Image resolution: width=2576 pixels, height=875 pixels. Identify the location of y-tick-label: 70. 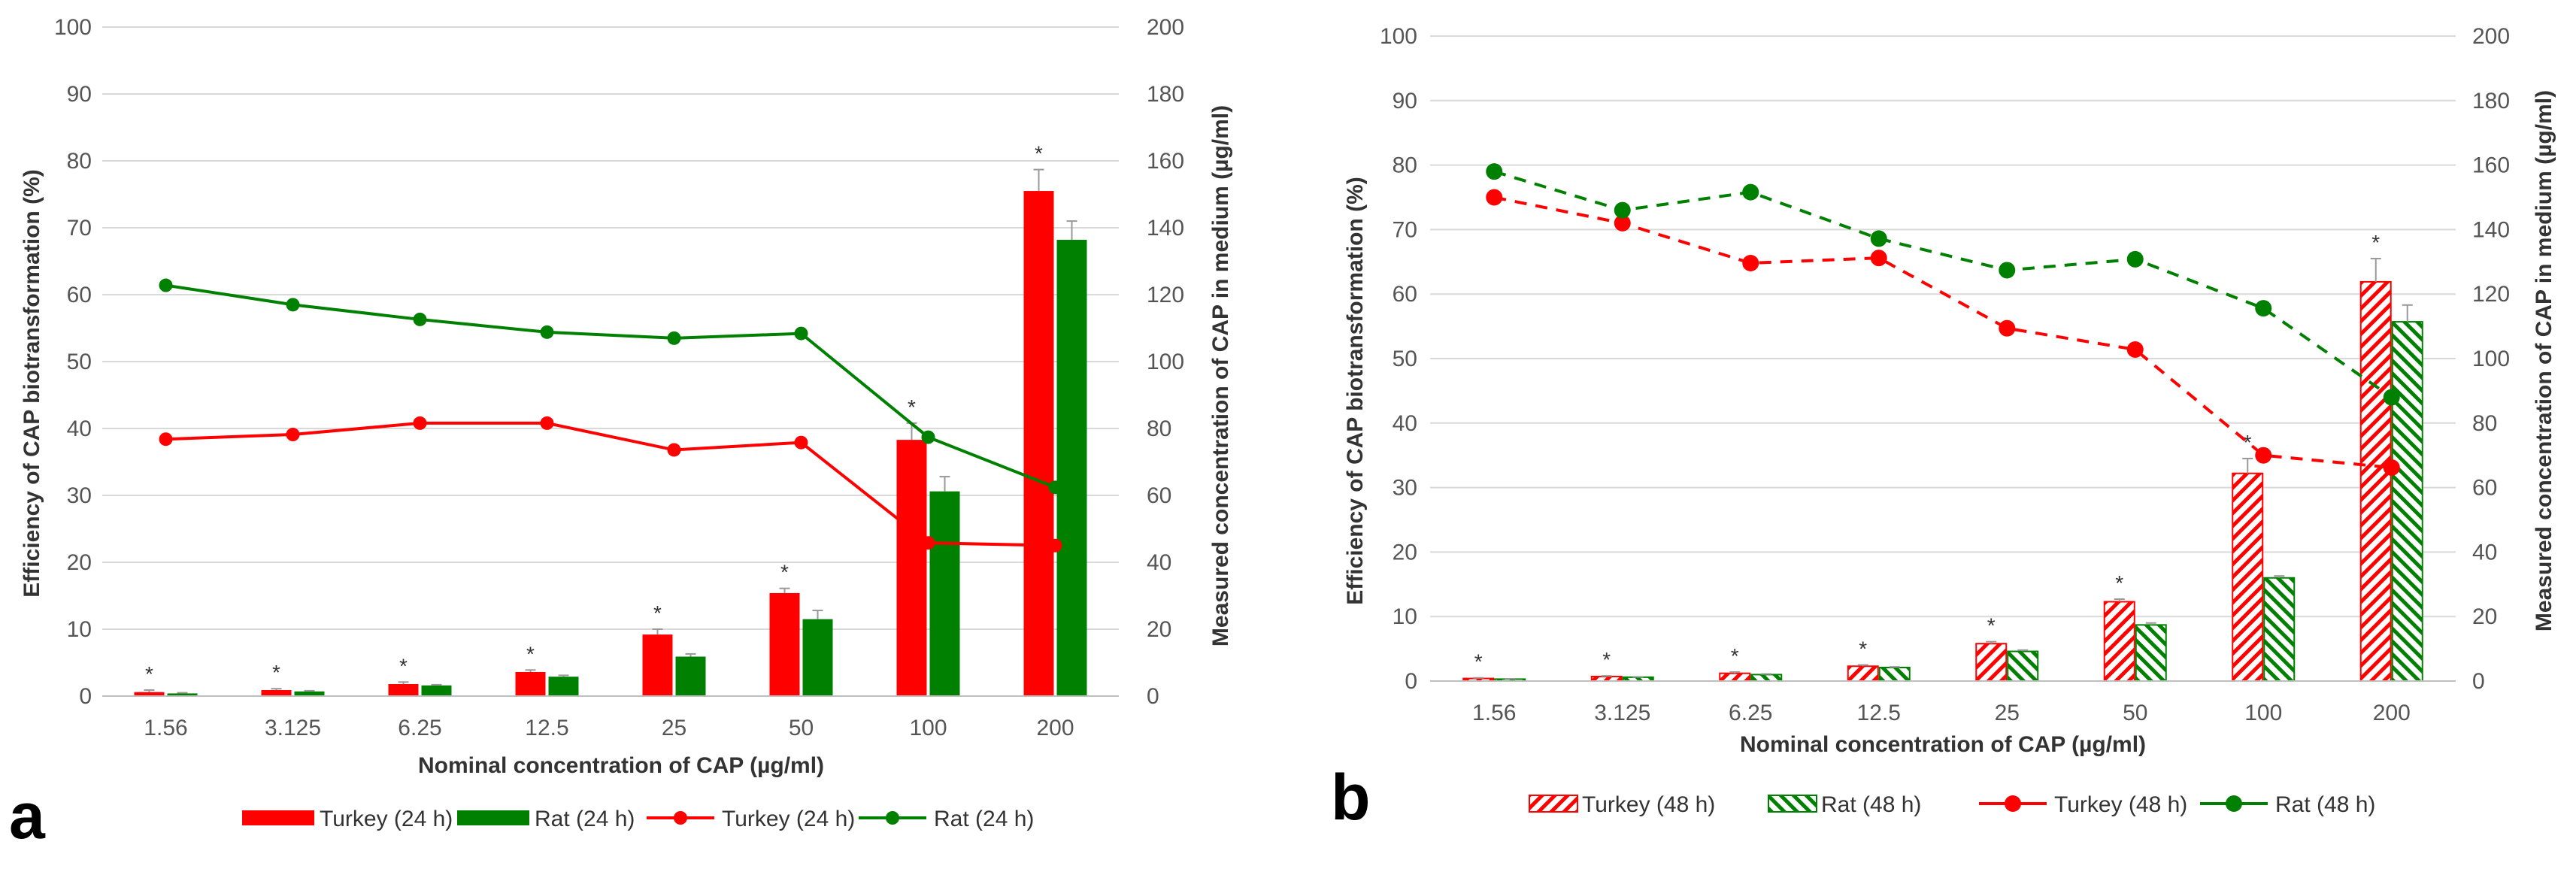
(79, 228).